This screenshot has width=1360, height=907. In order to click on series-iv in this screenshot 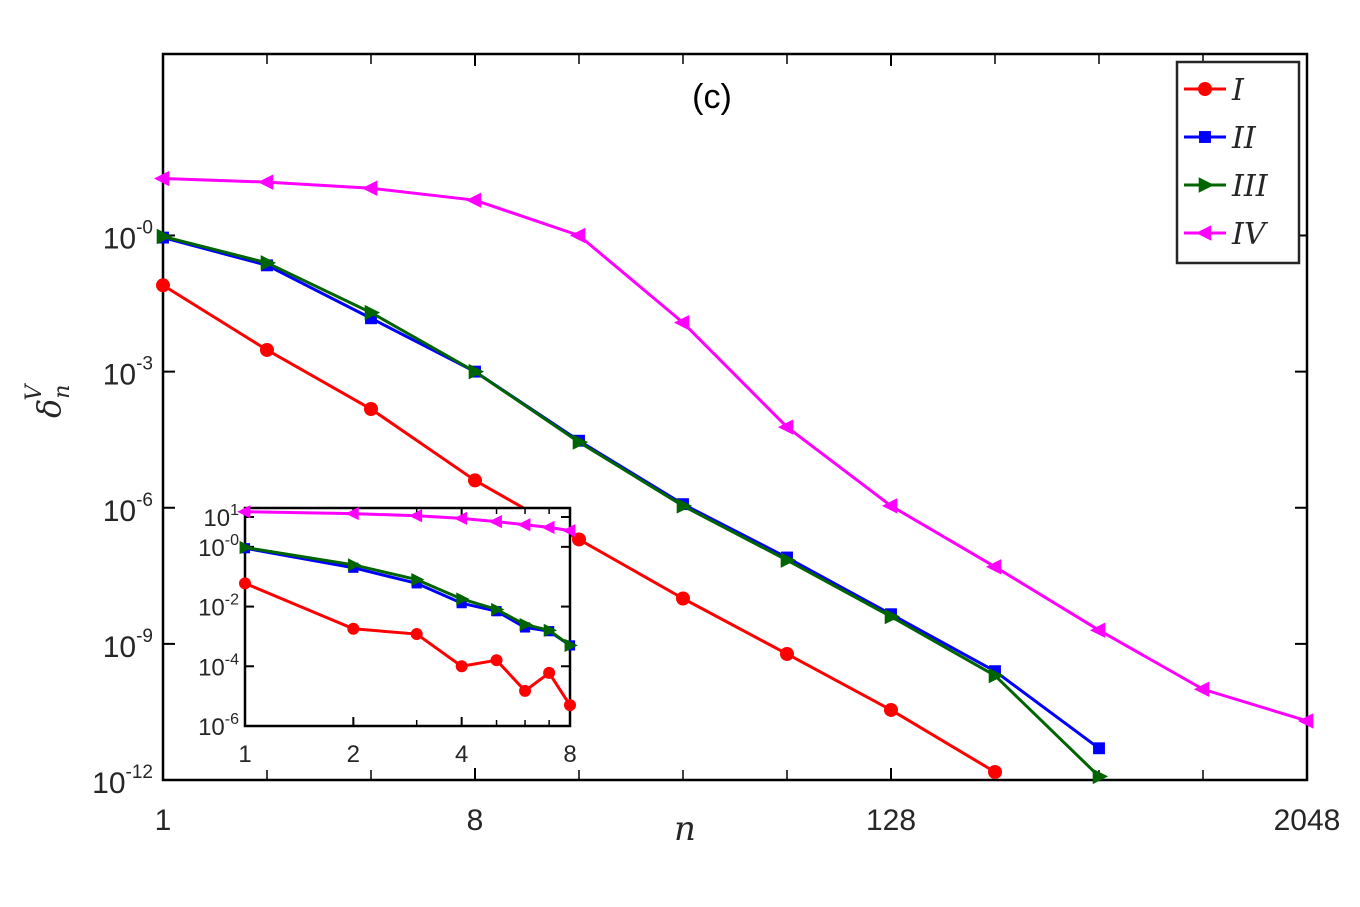, I will do `click(406, 521)`.